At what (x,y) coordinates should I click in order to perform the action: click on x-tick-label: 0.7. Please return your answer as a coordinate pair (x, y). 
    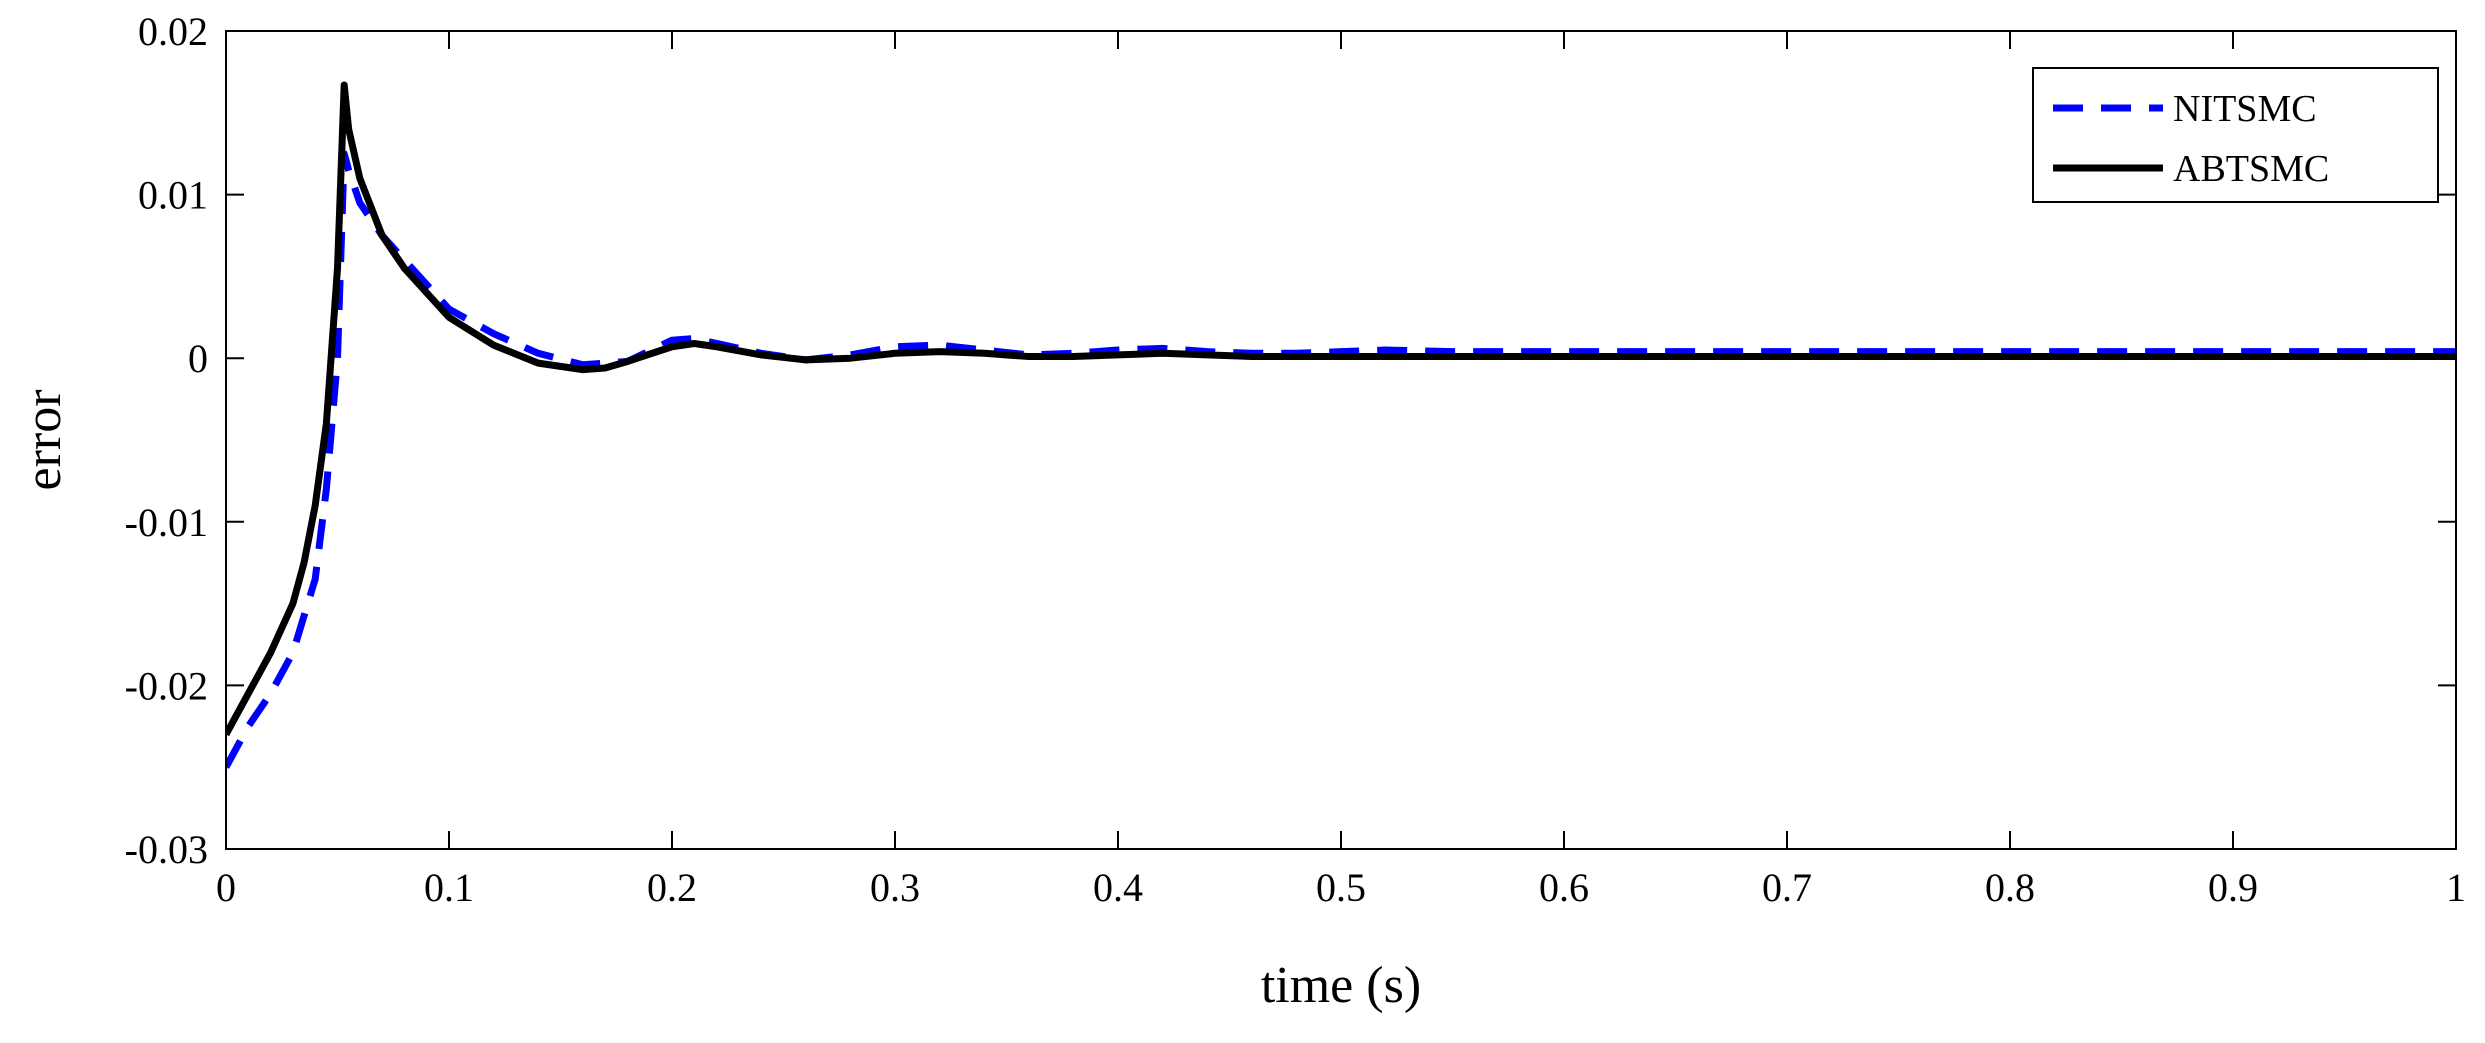
    Looking at the image, I should click on (1787, 887).